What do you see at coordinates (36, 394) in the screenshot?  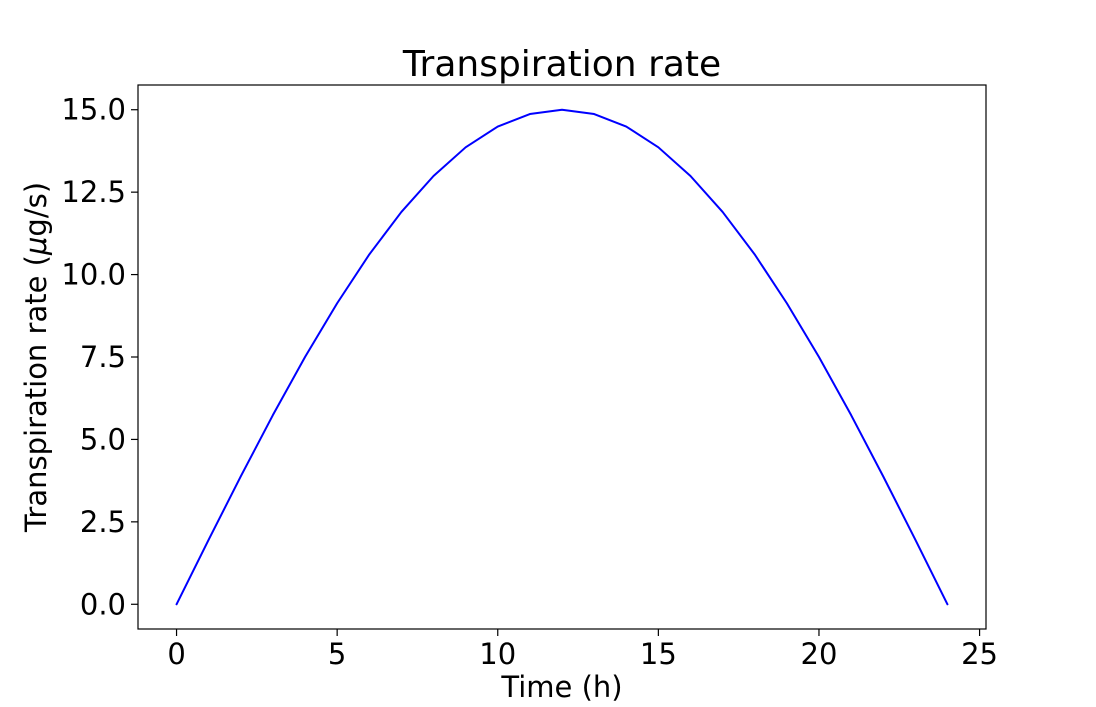 I see `y-axis-label-main: Transpiration rate (` at bounding box center [36, 394].